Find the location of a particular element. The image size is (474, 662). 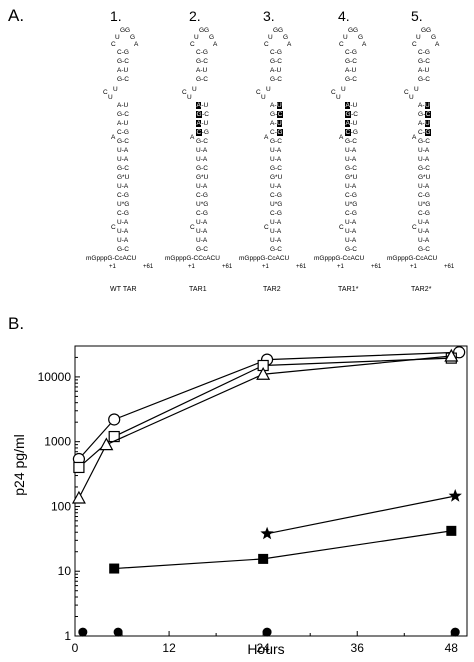

x-tick-label: 12 is located at coordinates (169, 648).